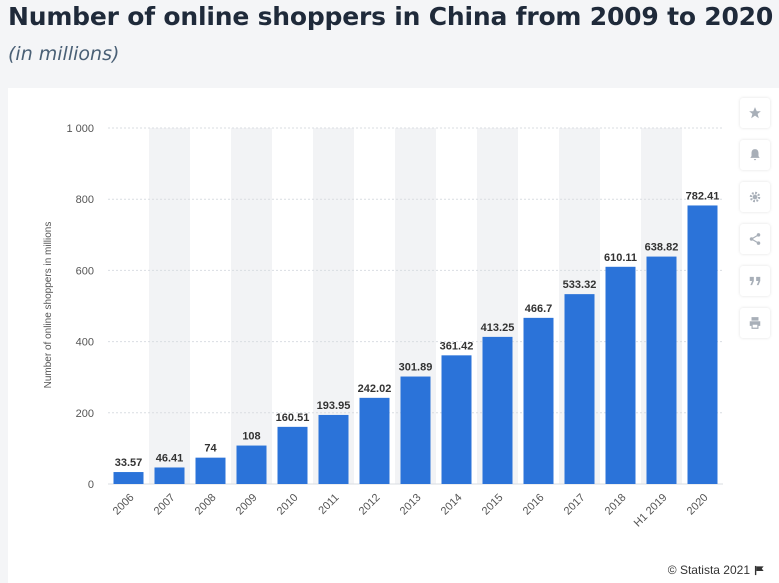  Describe the element at coordinates (80, 129) in the screenshot. I see `y-tick-label: 1 000` at that location.